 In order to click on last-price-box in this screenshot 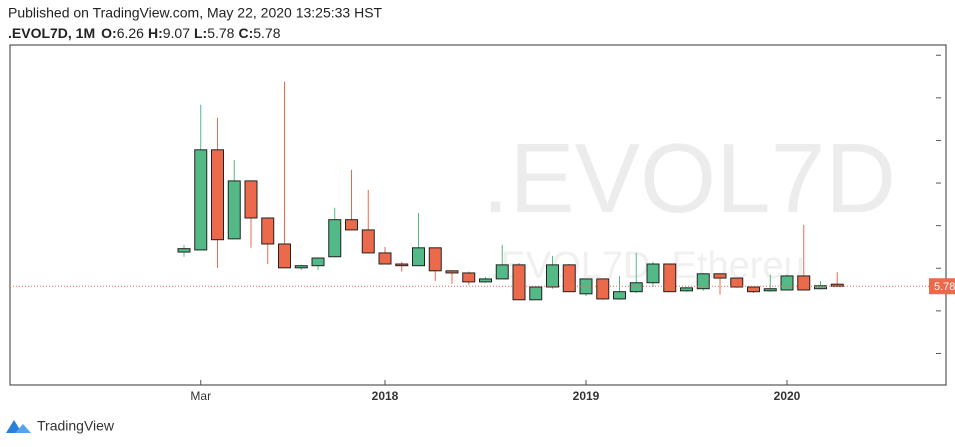, I will do `click(942, 286)`.